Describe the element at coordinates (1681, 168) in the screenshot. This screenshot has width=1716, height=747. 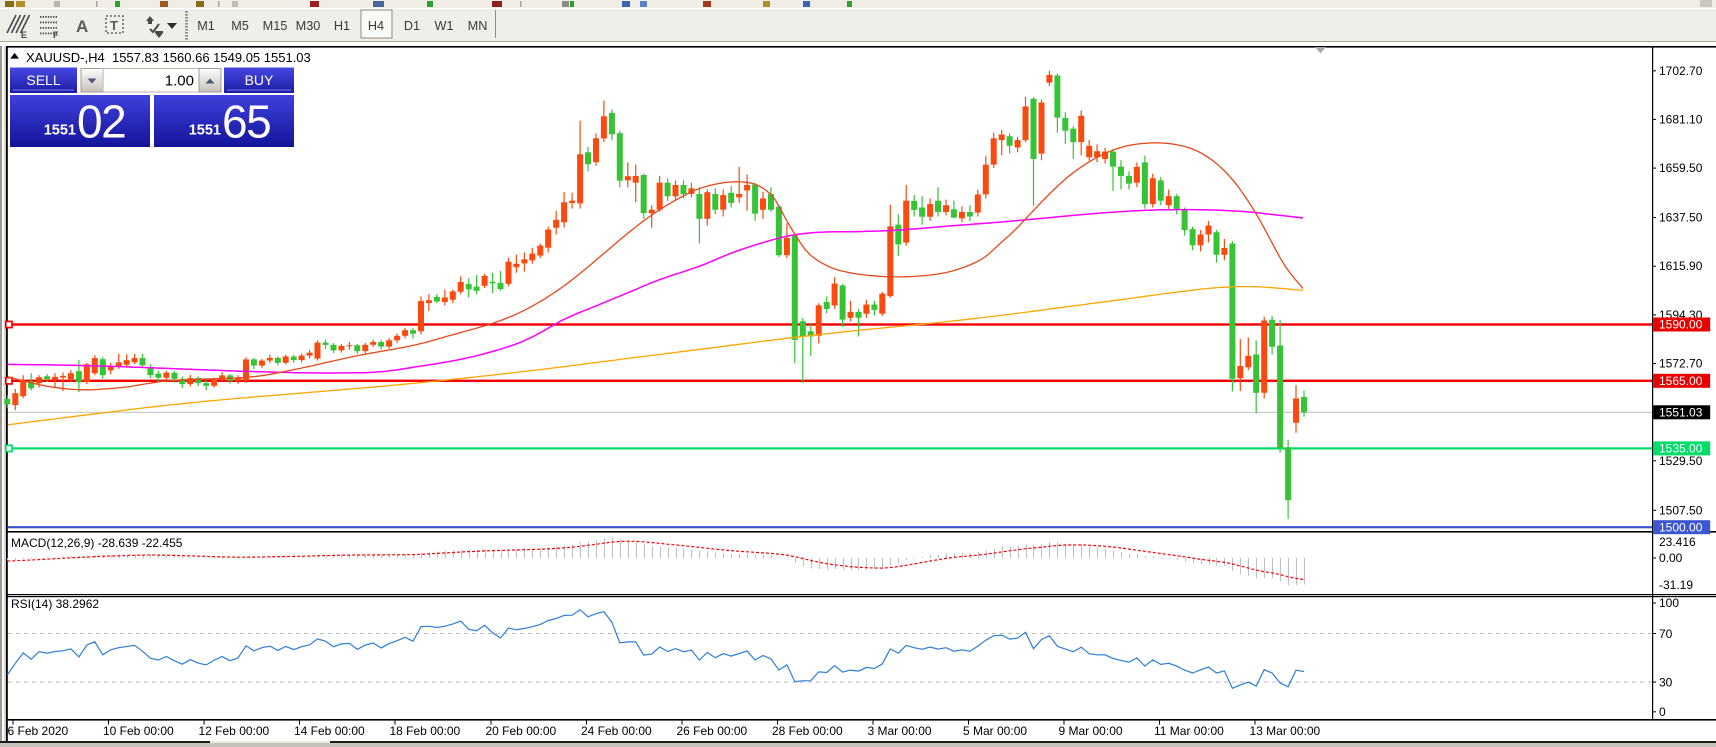
I see `svg-text: 1659.50` at that location.